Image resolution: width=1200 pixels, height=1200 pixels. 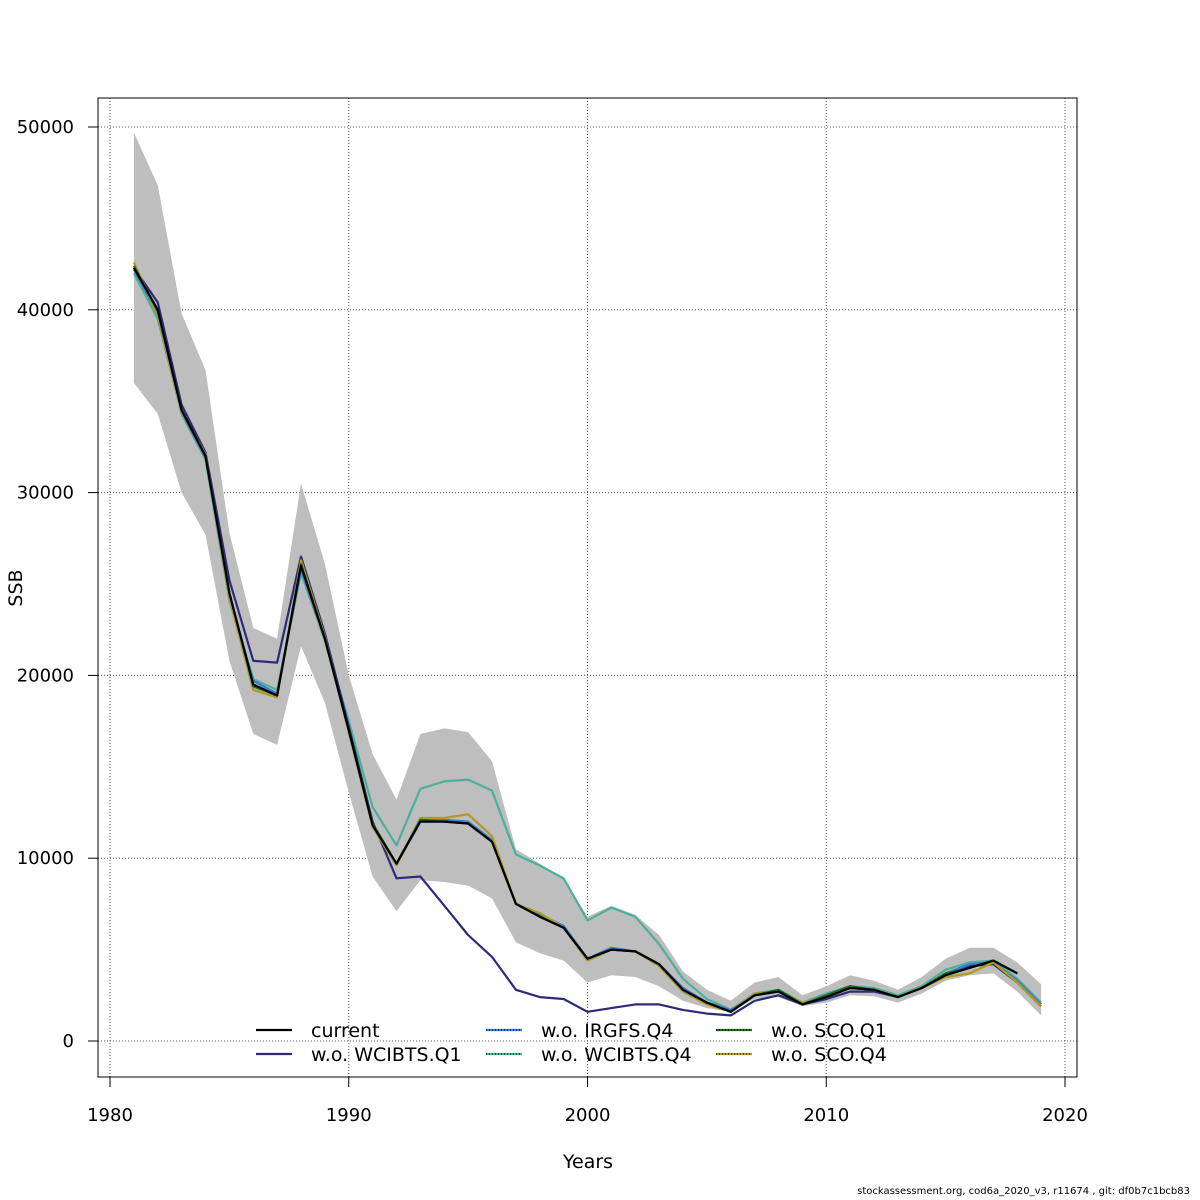 I want to click on legend-item: w.o. SCO.Q1, so click(x=801, y=1031).